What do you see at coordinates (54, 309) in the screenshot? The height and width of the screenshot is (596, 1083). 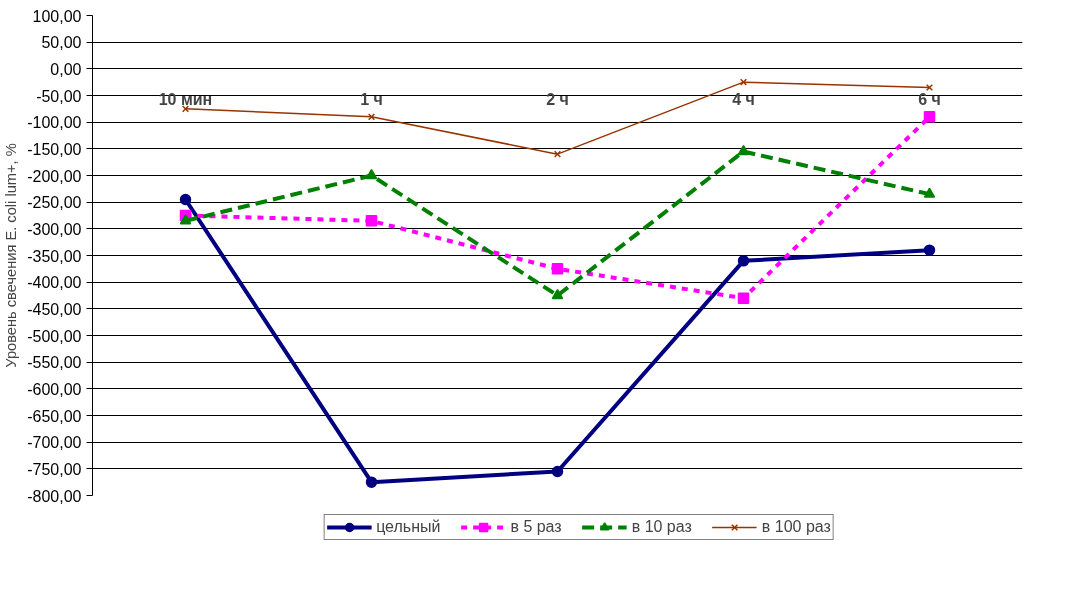 I see `y-tick-label: -450,00` at bounding box center [54, 309].